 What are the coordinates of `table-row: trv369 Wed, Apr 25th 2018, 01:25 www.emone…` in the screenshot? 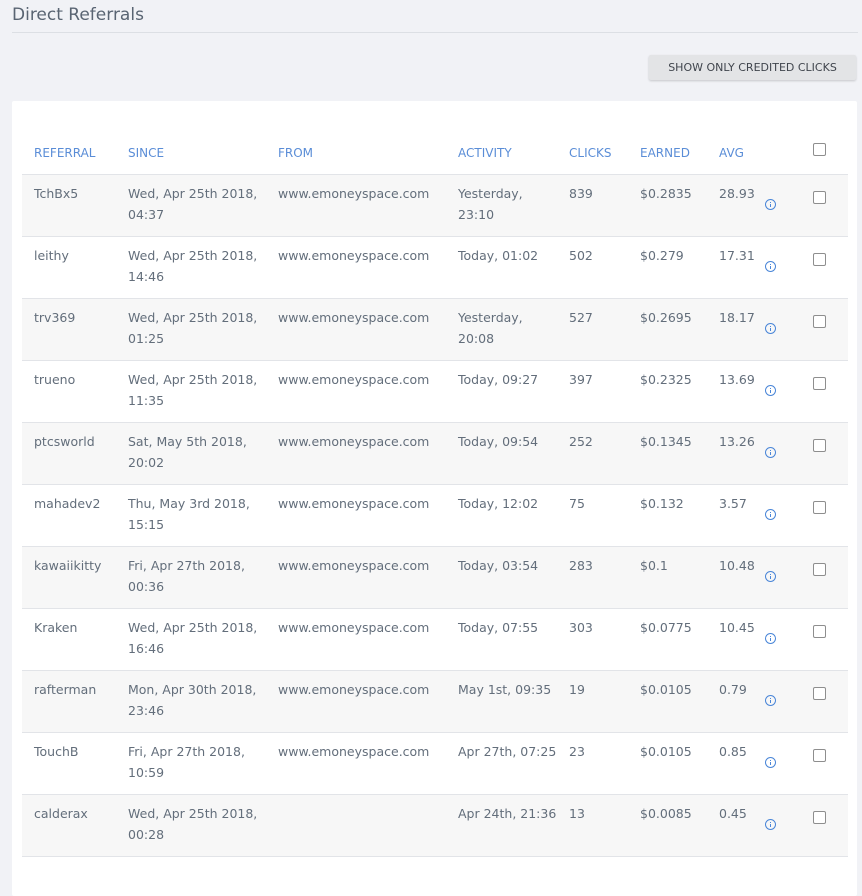 It's located at (435, 329).